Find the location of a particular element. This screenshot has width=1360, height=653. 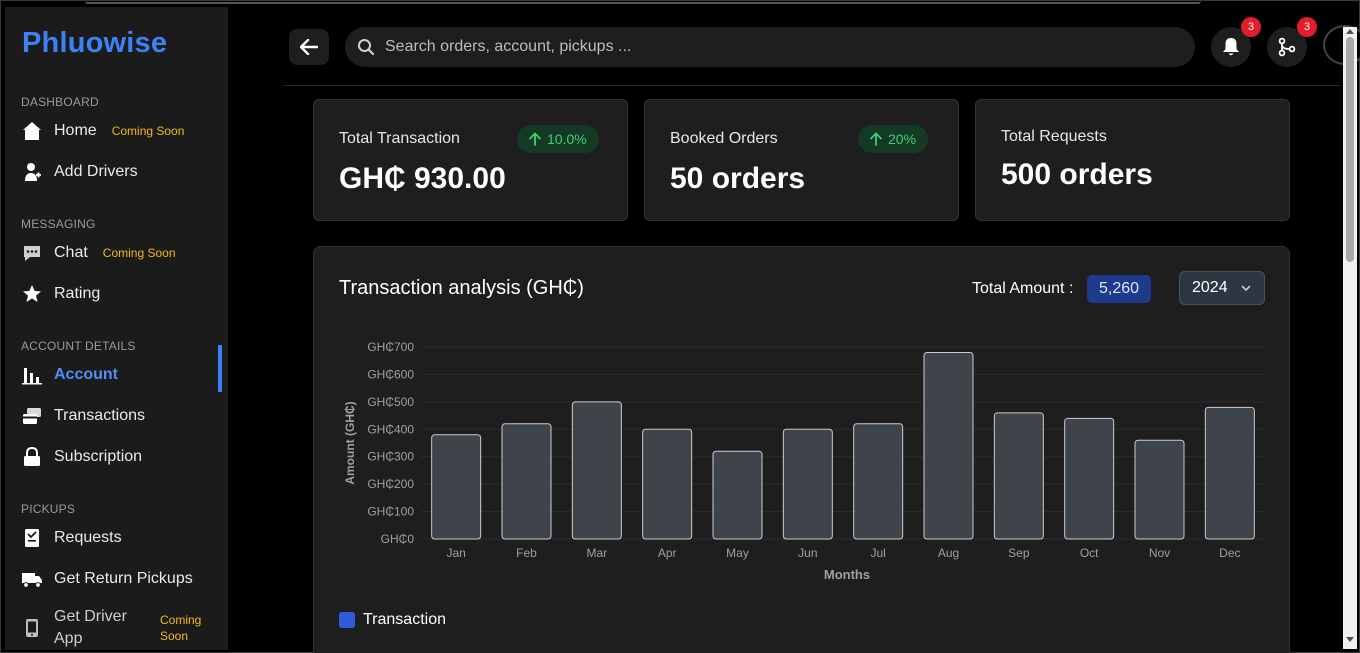

bar-jun is located at coordinates (807, 484).